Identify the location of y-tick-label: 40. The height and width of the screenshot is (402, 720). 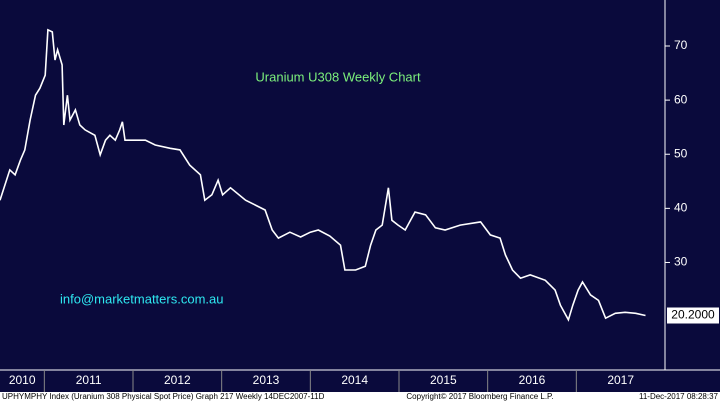
(681, 208).